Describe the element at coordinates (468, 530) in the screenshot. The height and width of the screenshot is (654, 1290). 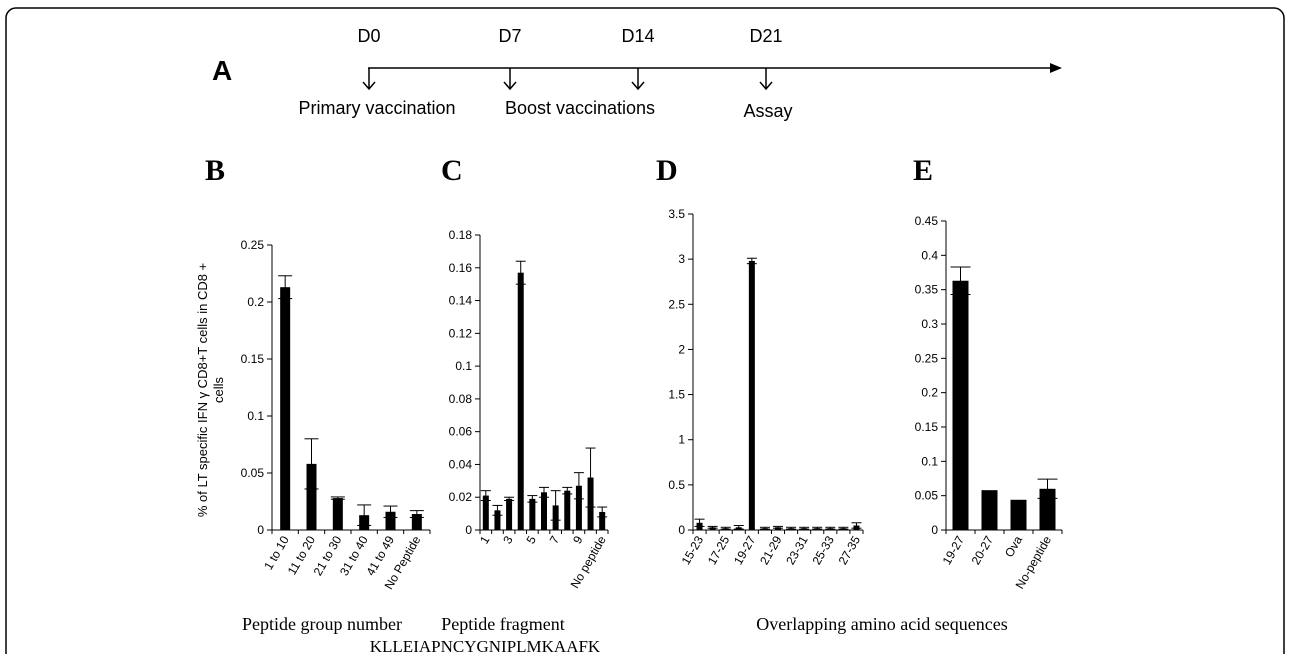
I see `panel-c-y-tick-label: 0` at that location.